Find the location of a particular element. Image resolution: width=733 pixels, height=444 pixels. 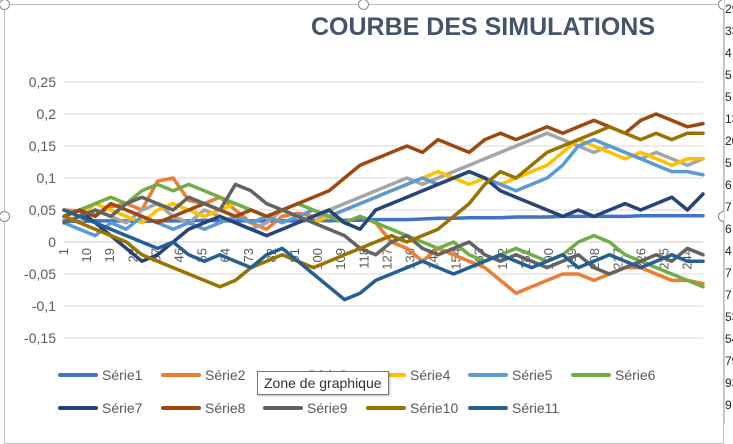

legend-label: Série6 is located at coordinates (635, 375).